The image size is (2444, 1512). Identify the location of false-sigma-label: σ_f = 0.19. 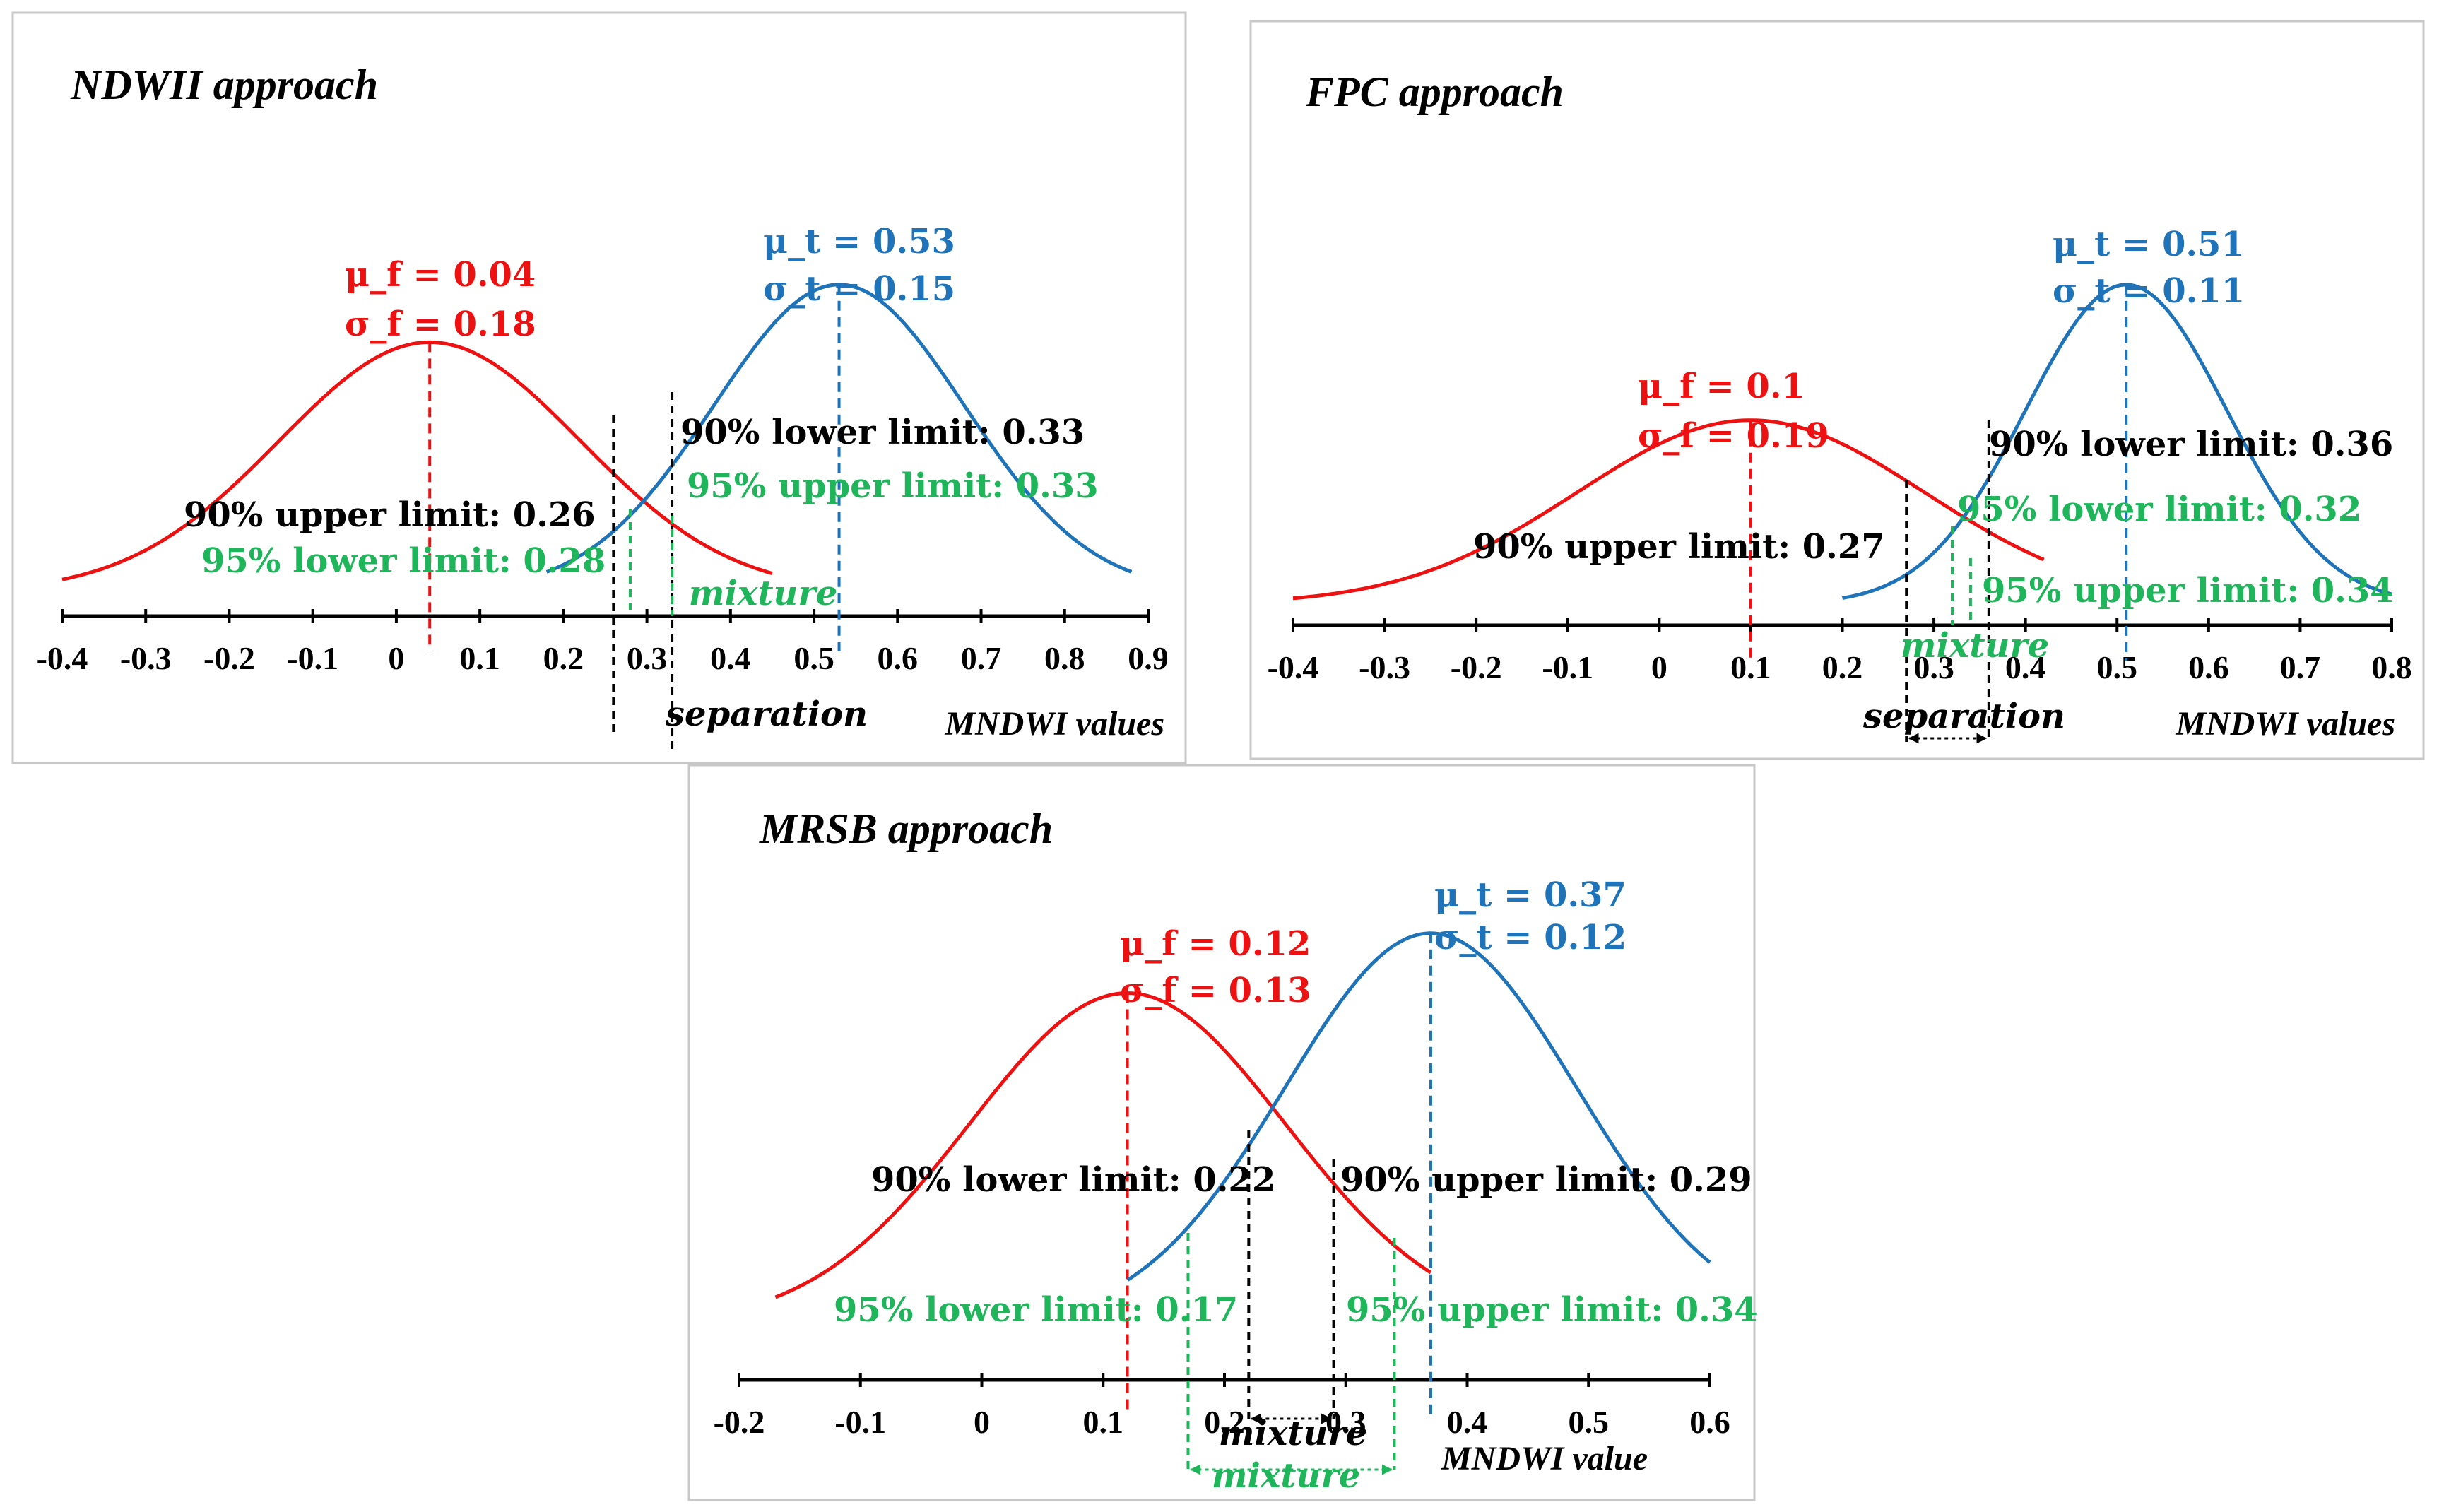
(1733, 436).